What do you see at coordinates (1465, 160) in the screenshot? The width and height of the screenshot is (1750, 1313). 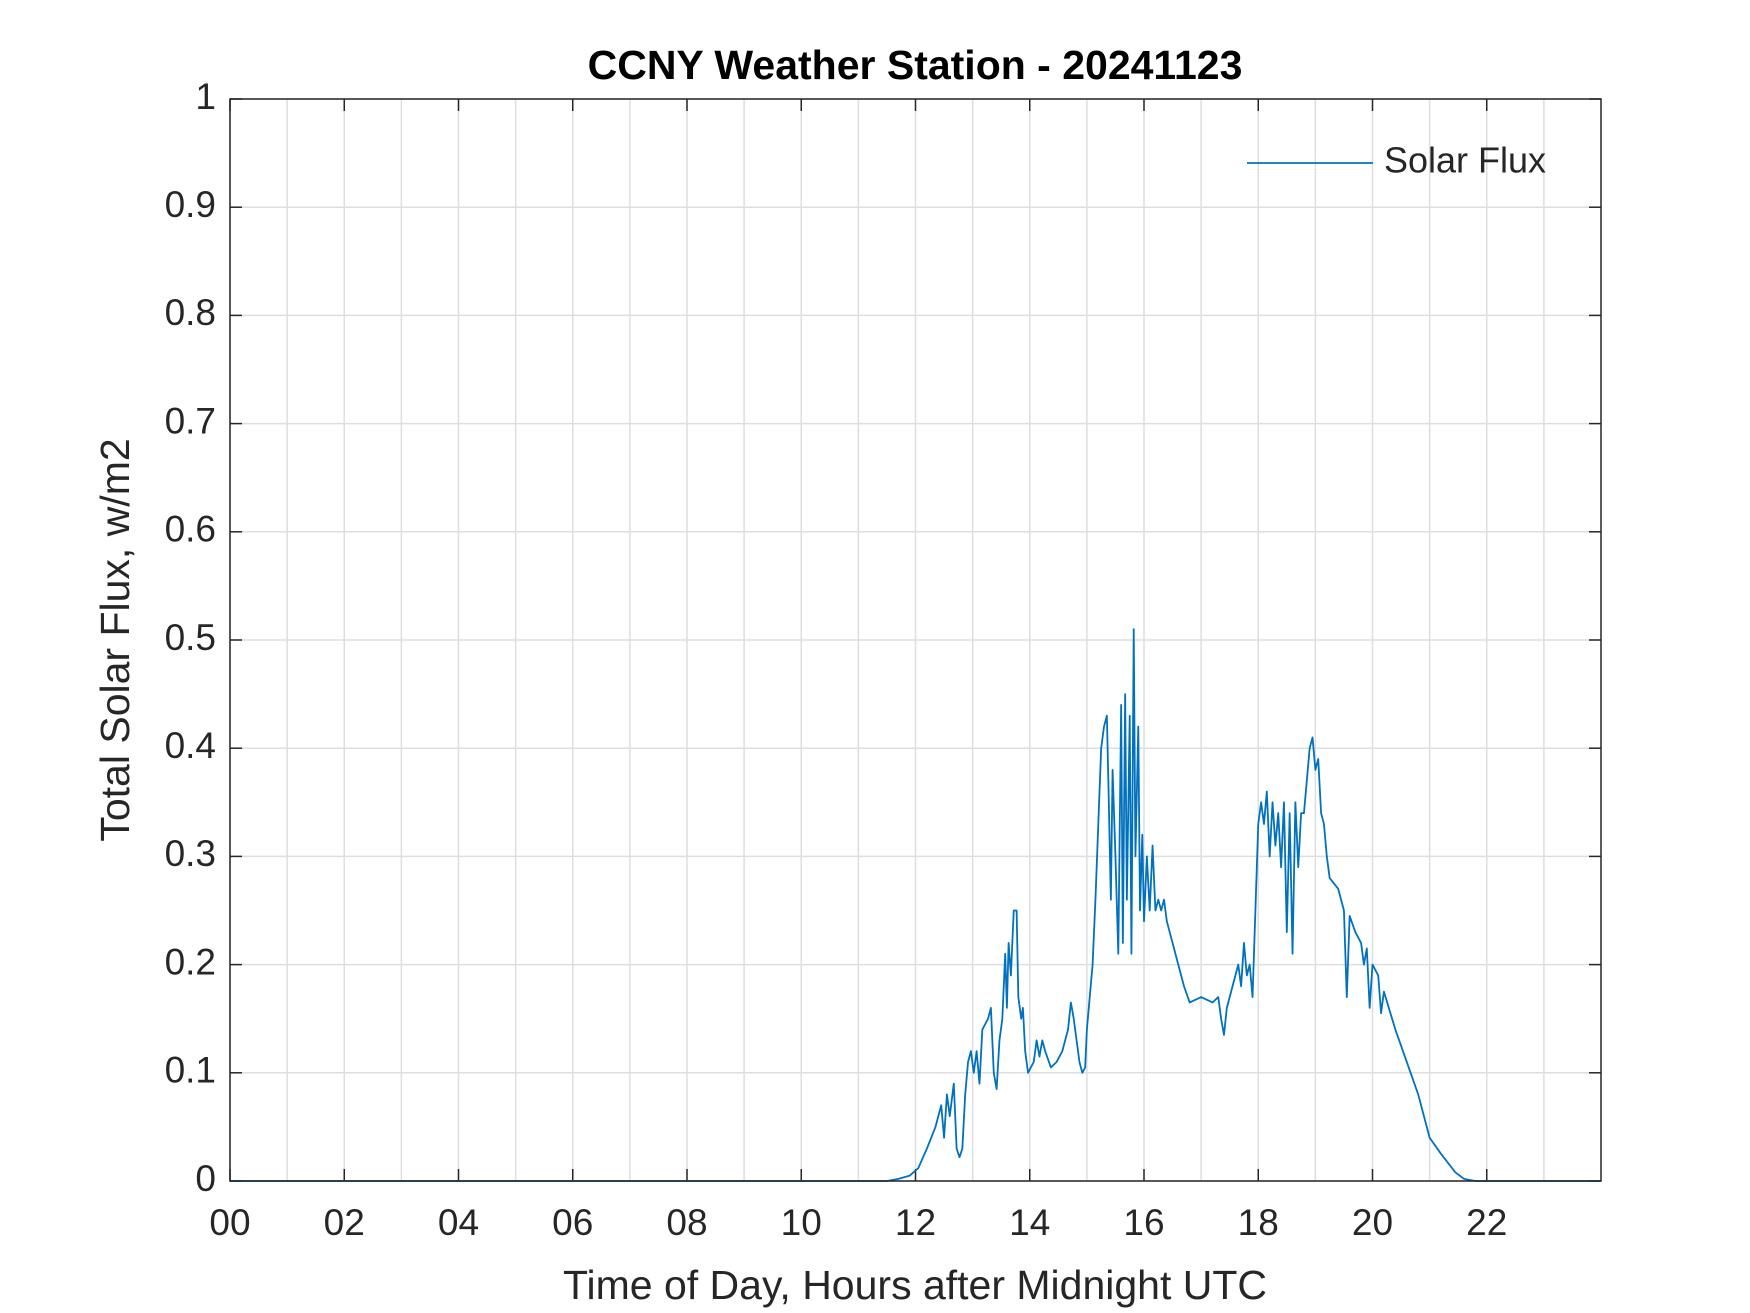 I see `legend-label: Solar Flux` at bounding box center [1465, 160].